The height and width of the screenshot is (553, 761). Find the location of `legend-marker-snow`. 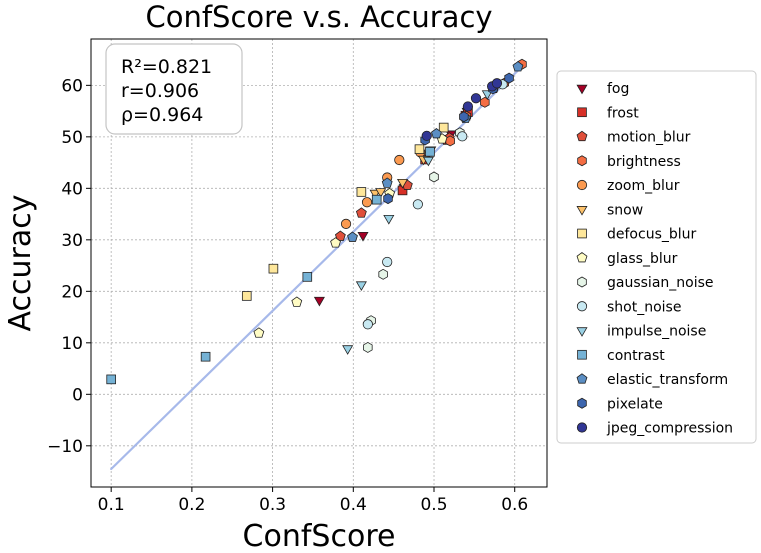

legend-marker-snow is located at coordinates (582, 211).